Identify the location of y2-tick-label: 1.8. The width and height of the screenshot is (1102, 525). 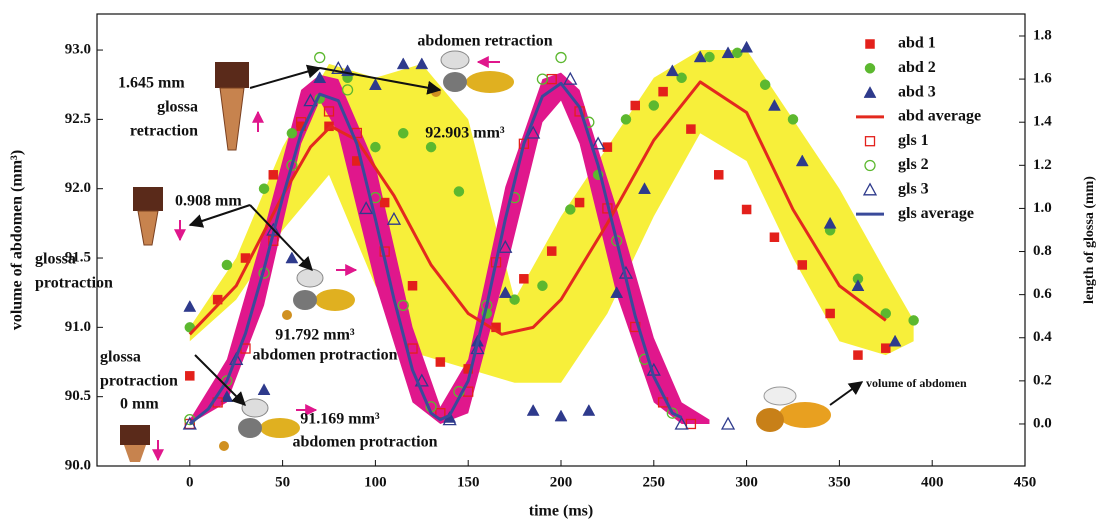
(1042, 35).